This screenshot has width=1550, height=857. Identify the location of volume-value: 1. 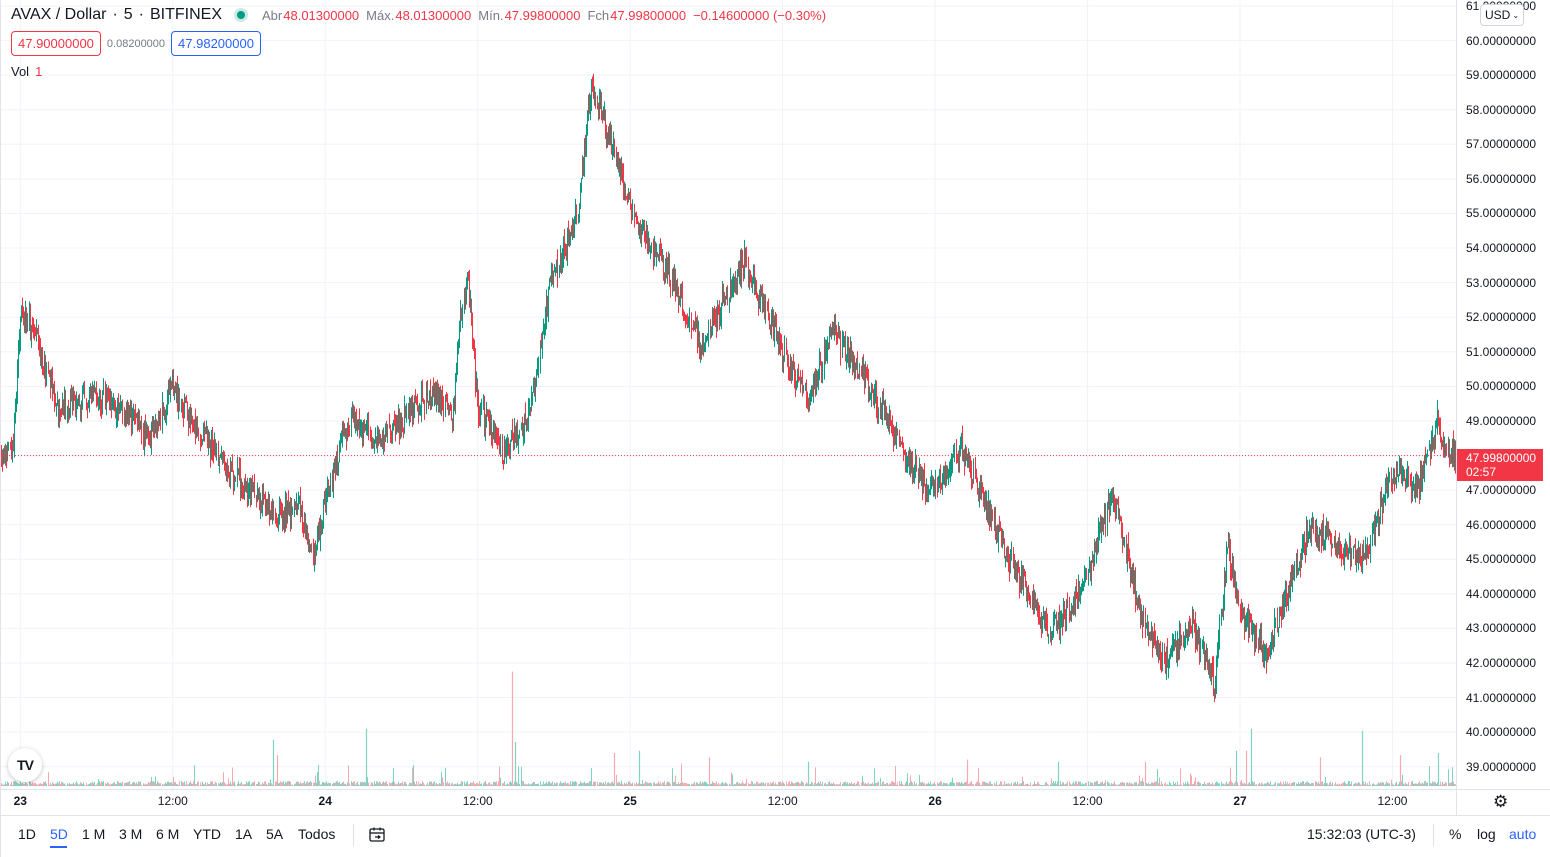
(39, 71).